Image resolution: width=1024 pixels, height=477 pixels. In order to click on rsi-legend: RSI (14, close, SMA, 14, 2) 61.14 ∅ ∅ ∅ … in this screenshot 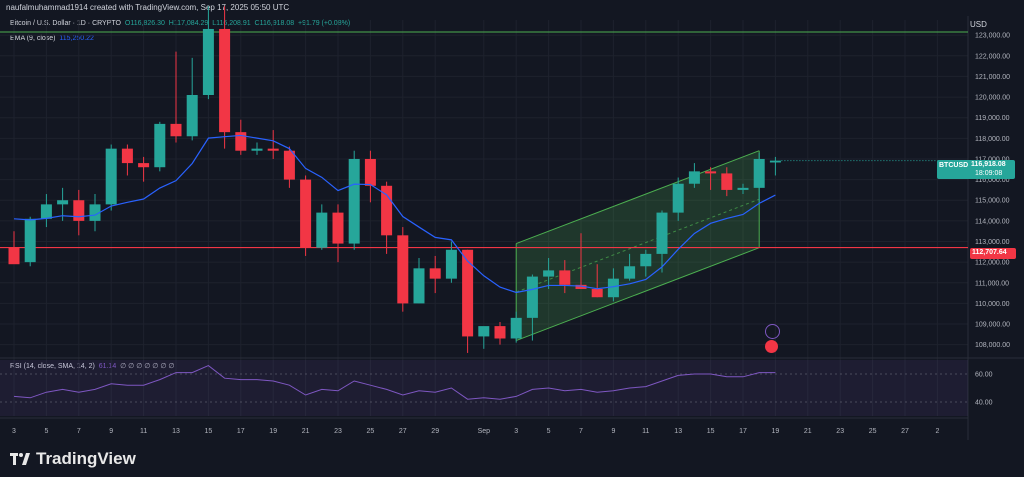, I will do `click(92, 366)`.